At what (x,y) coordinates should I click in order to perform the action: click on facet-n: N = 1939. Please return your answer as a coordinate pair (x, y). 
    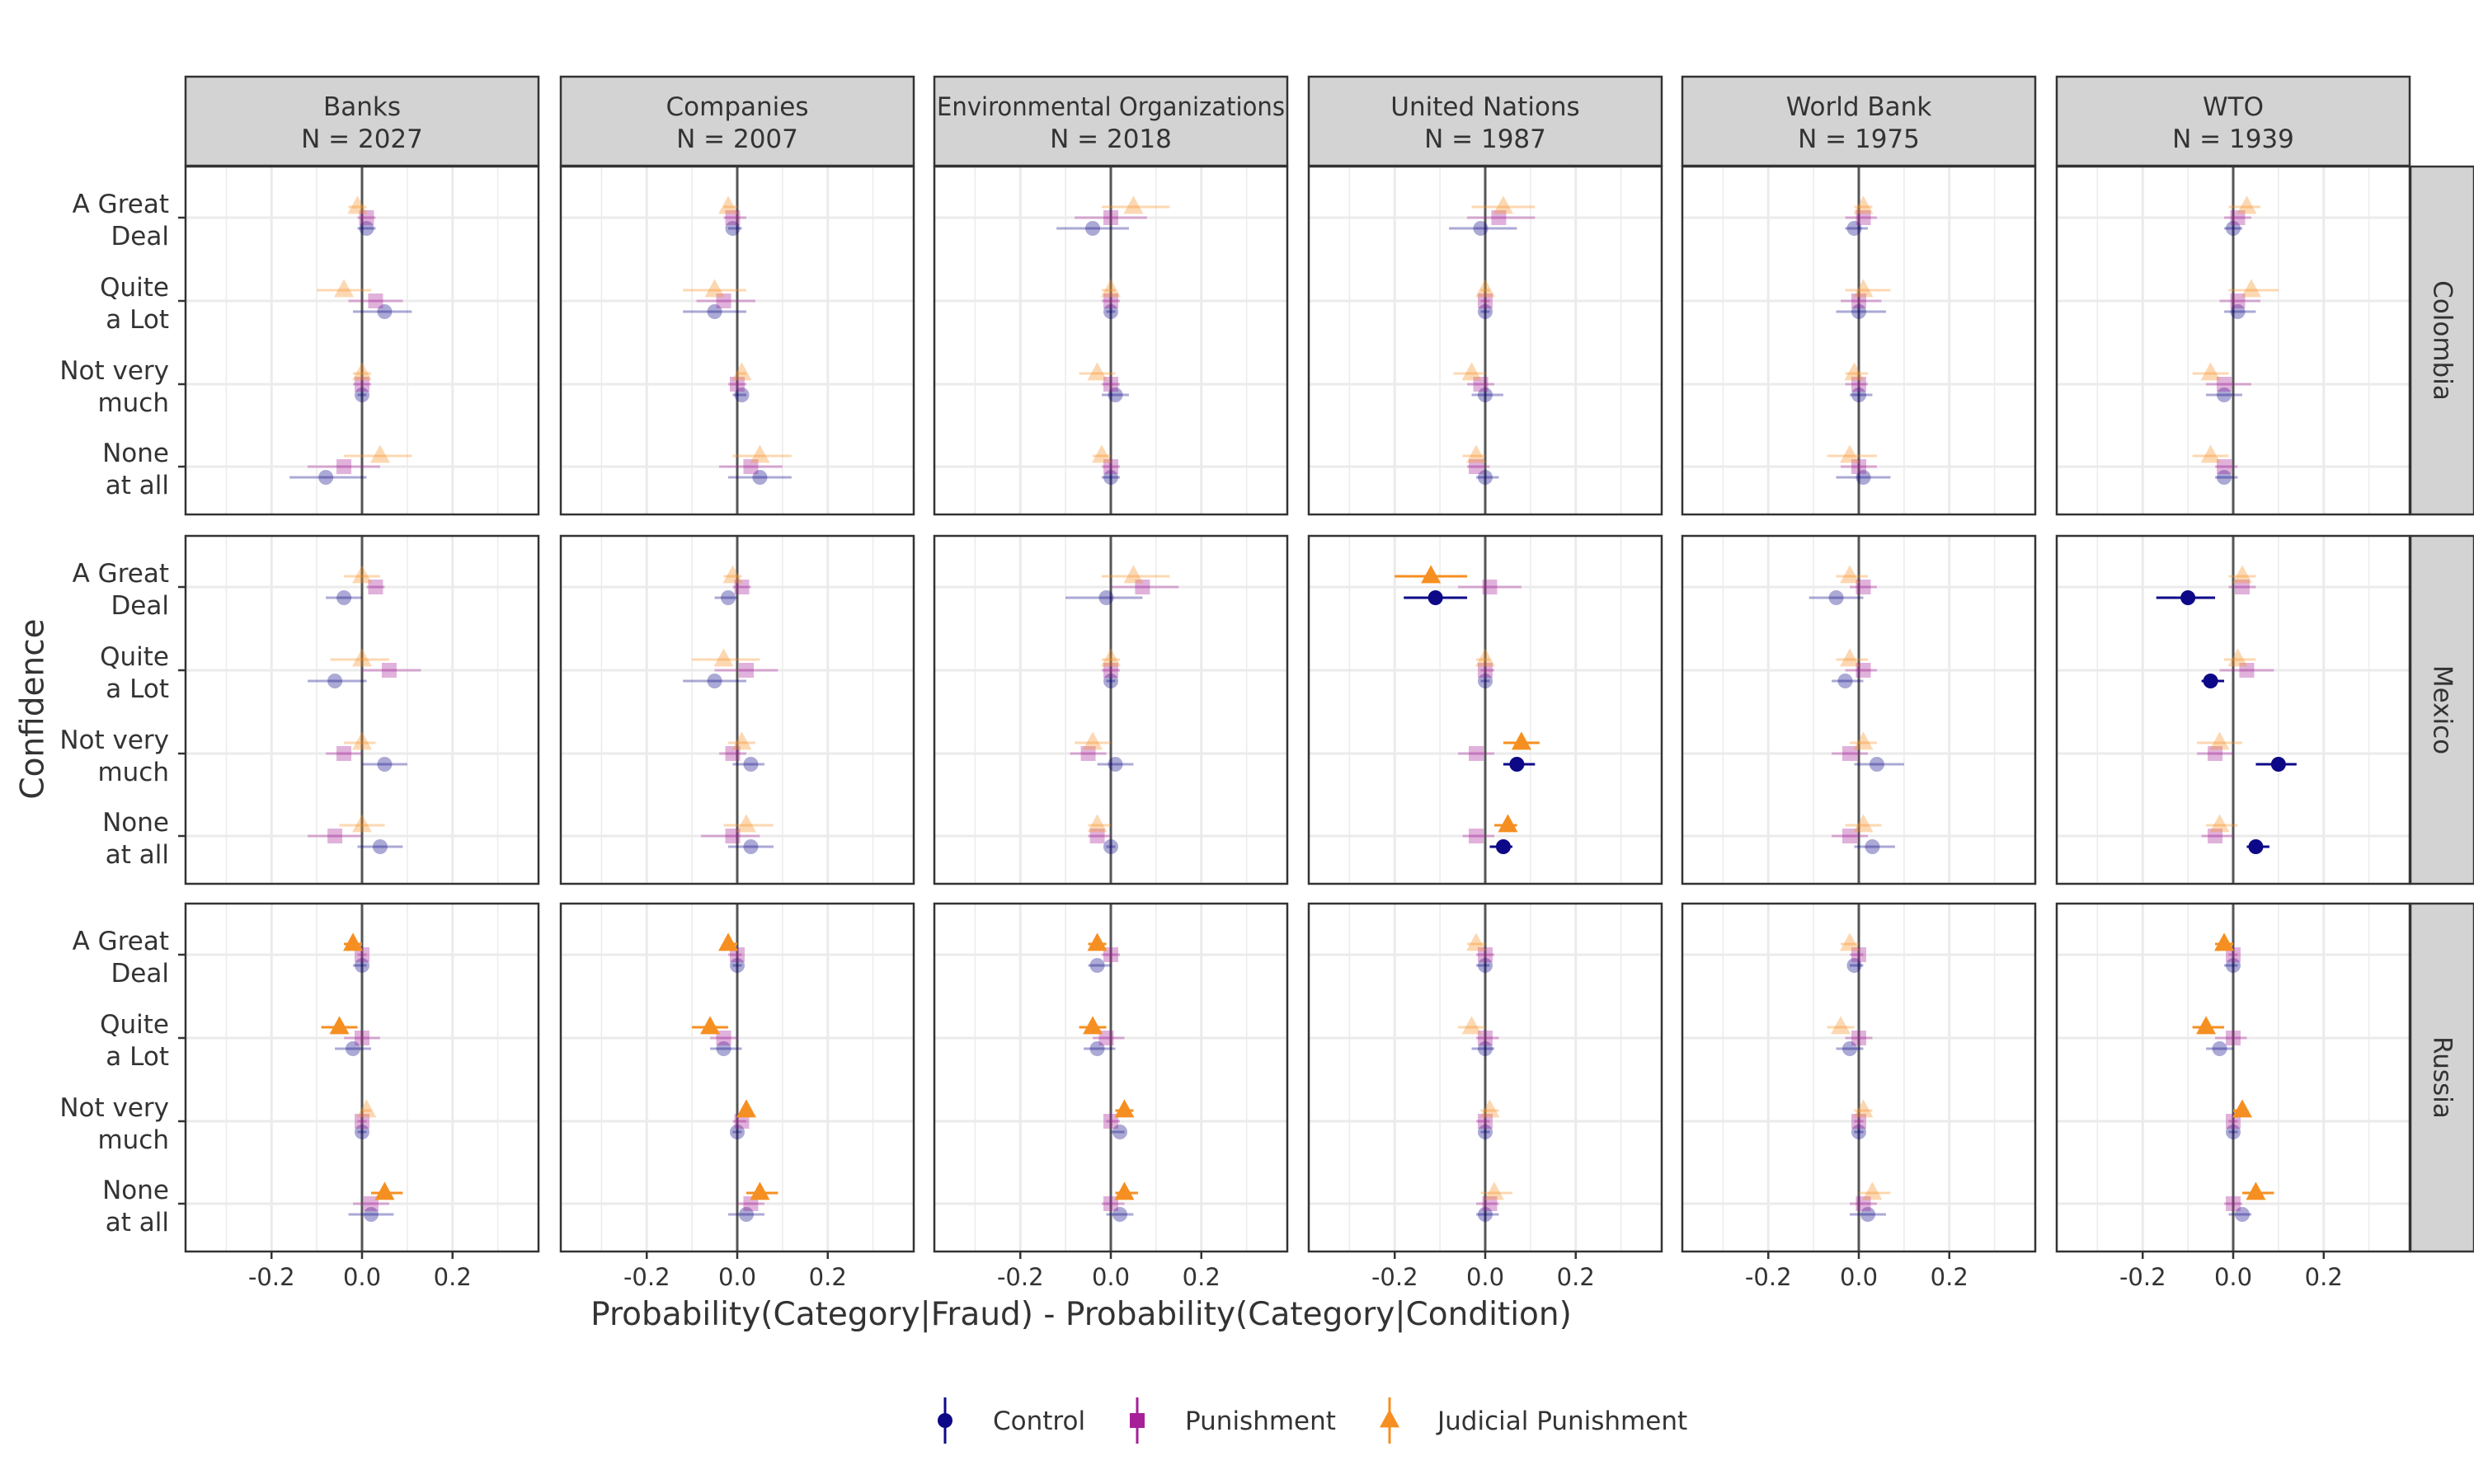
    Looking at the image, I should click on (2233, 139).